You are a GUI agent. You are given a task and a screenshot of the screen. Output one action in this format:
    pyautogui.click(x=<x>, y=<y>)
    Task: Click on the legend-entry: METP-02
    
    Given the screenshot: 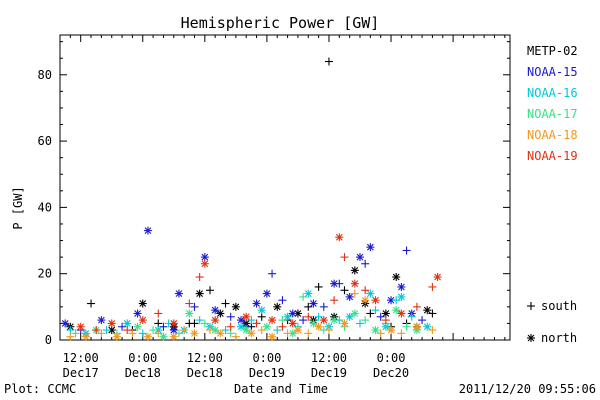 What is the action you would take?
    pyautogui.click(x=552, y=51)
    